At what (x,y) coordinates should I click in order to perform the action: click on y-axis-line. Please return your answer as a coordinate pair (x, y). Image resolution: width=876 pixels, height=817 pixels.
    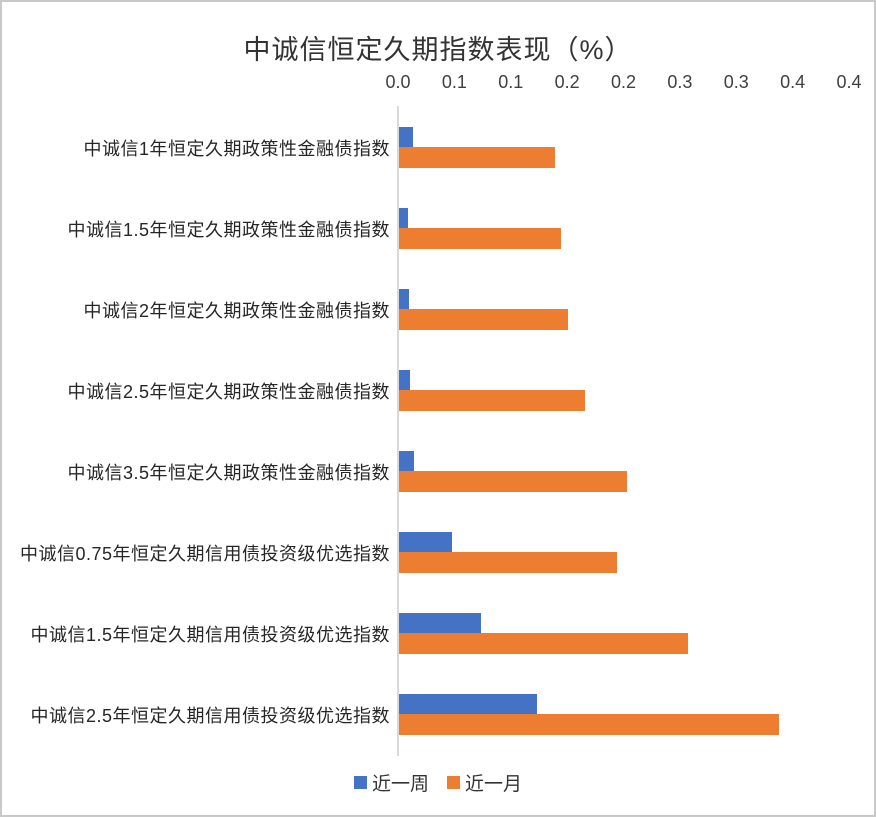
    Looking at the image, I should click on (398, 431).